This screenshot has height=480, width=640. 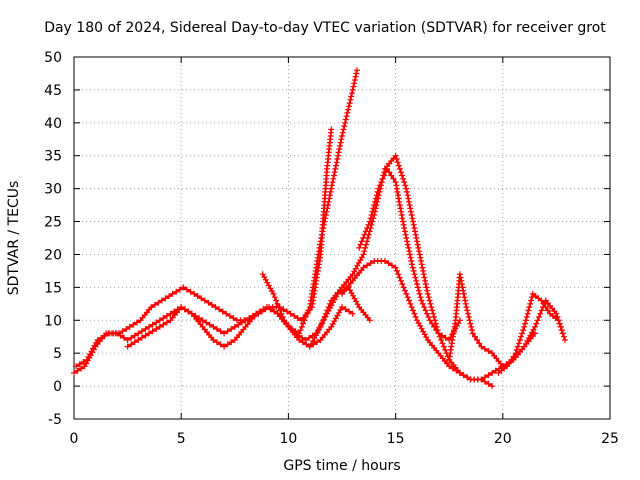 What do you see at coordinates (53, 91) in the screenshot?
I see `y-tick-label: 45` at bounding box center [53, 91].